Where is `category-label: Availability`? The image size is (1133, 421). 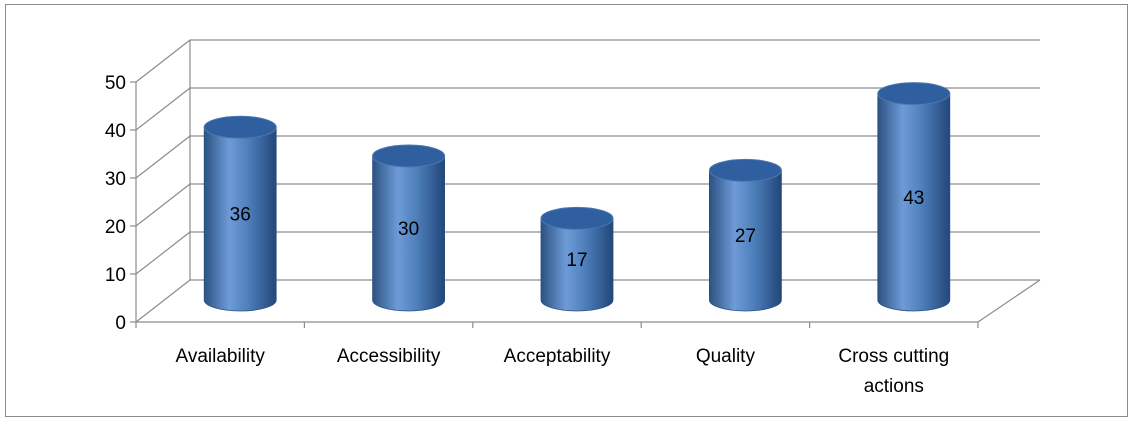
category-label: Availability is located at coordinates (220, 356).